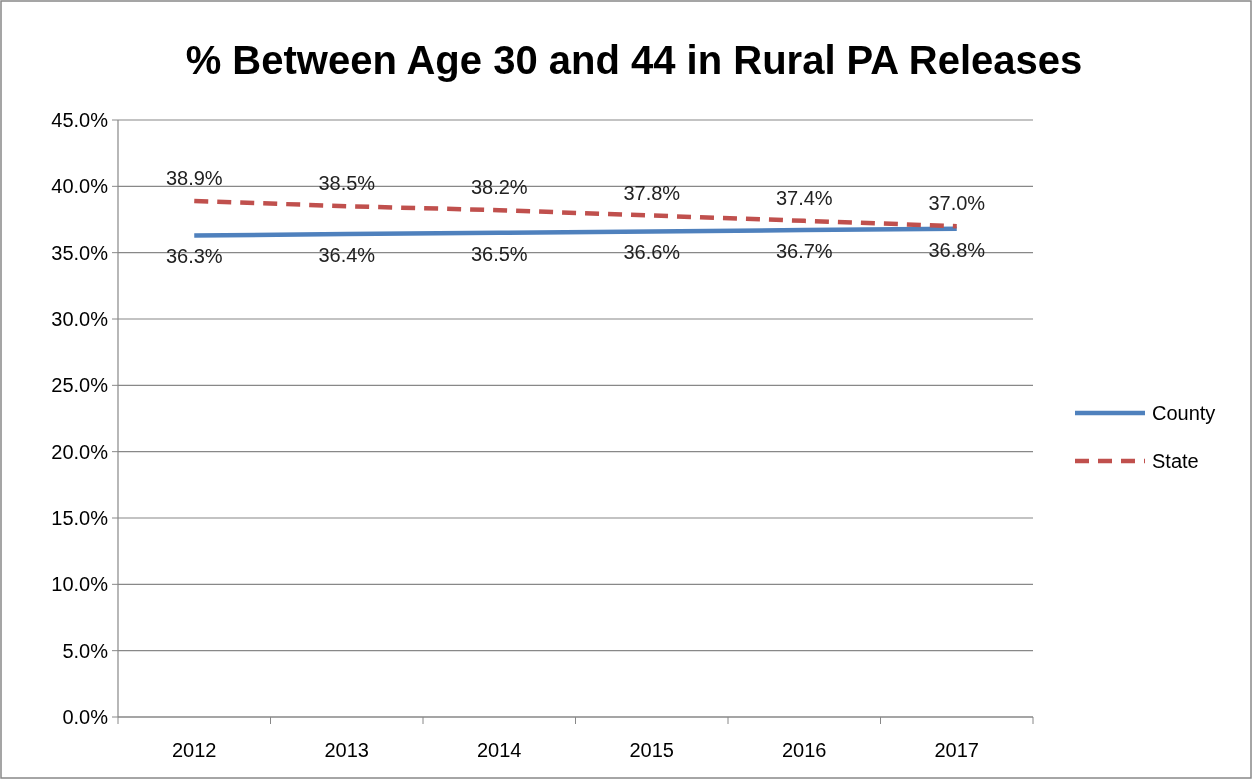  Describe the element at coordinates (652, 252) in the screenshot. I see `data-label: 36.6%` at that location.